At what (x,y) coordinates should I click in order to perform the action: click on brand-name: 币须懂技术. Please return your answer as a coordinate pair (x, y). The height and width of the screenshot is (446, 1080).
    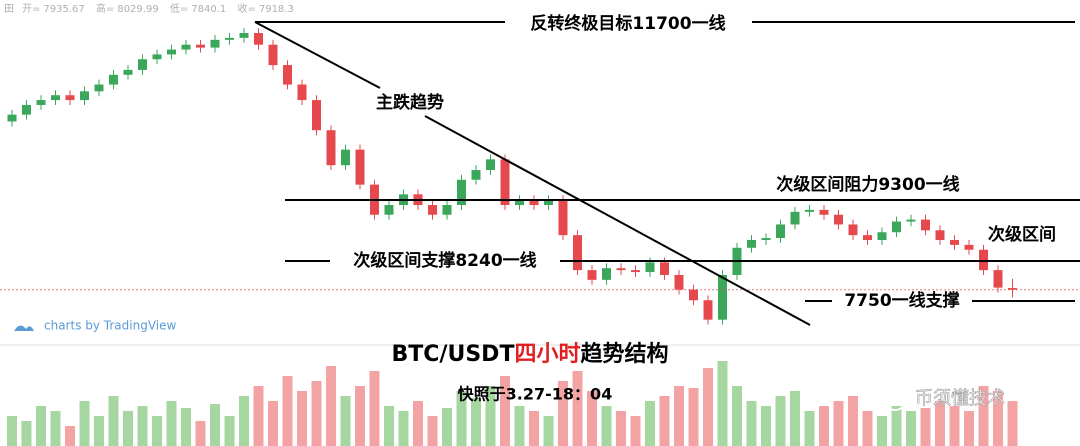
    Looking at the image, I should click on (960, 398).